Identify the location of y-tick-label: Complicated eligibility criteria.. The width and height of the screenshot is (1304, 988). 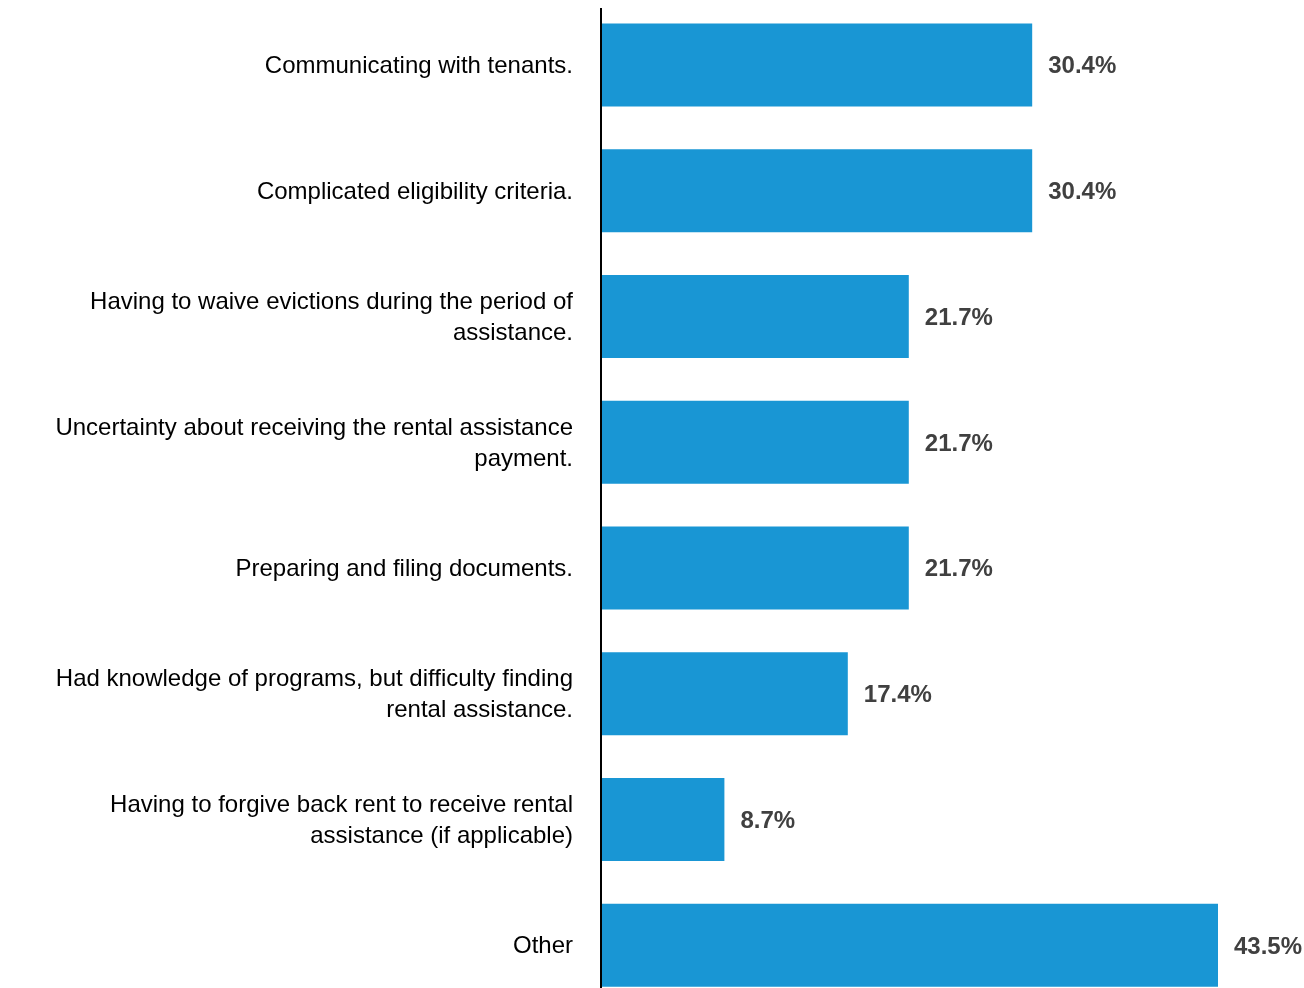
(414, 190).